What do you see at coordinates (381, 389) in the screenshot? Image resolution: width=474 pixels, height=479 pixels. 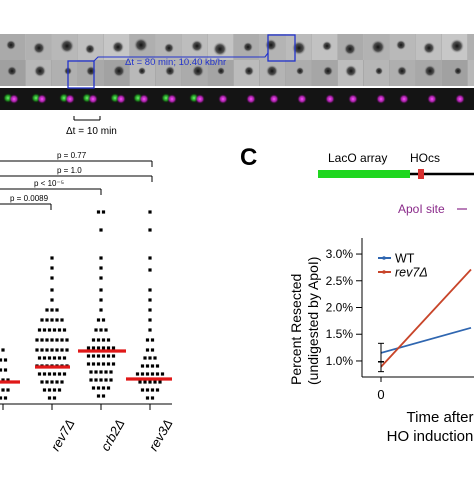 I see `x-ticks: 0` at bounding box center [381, 389].